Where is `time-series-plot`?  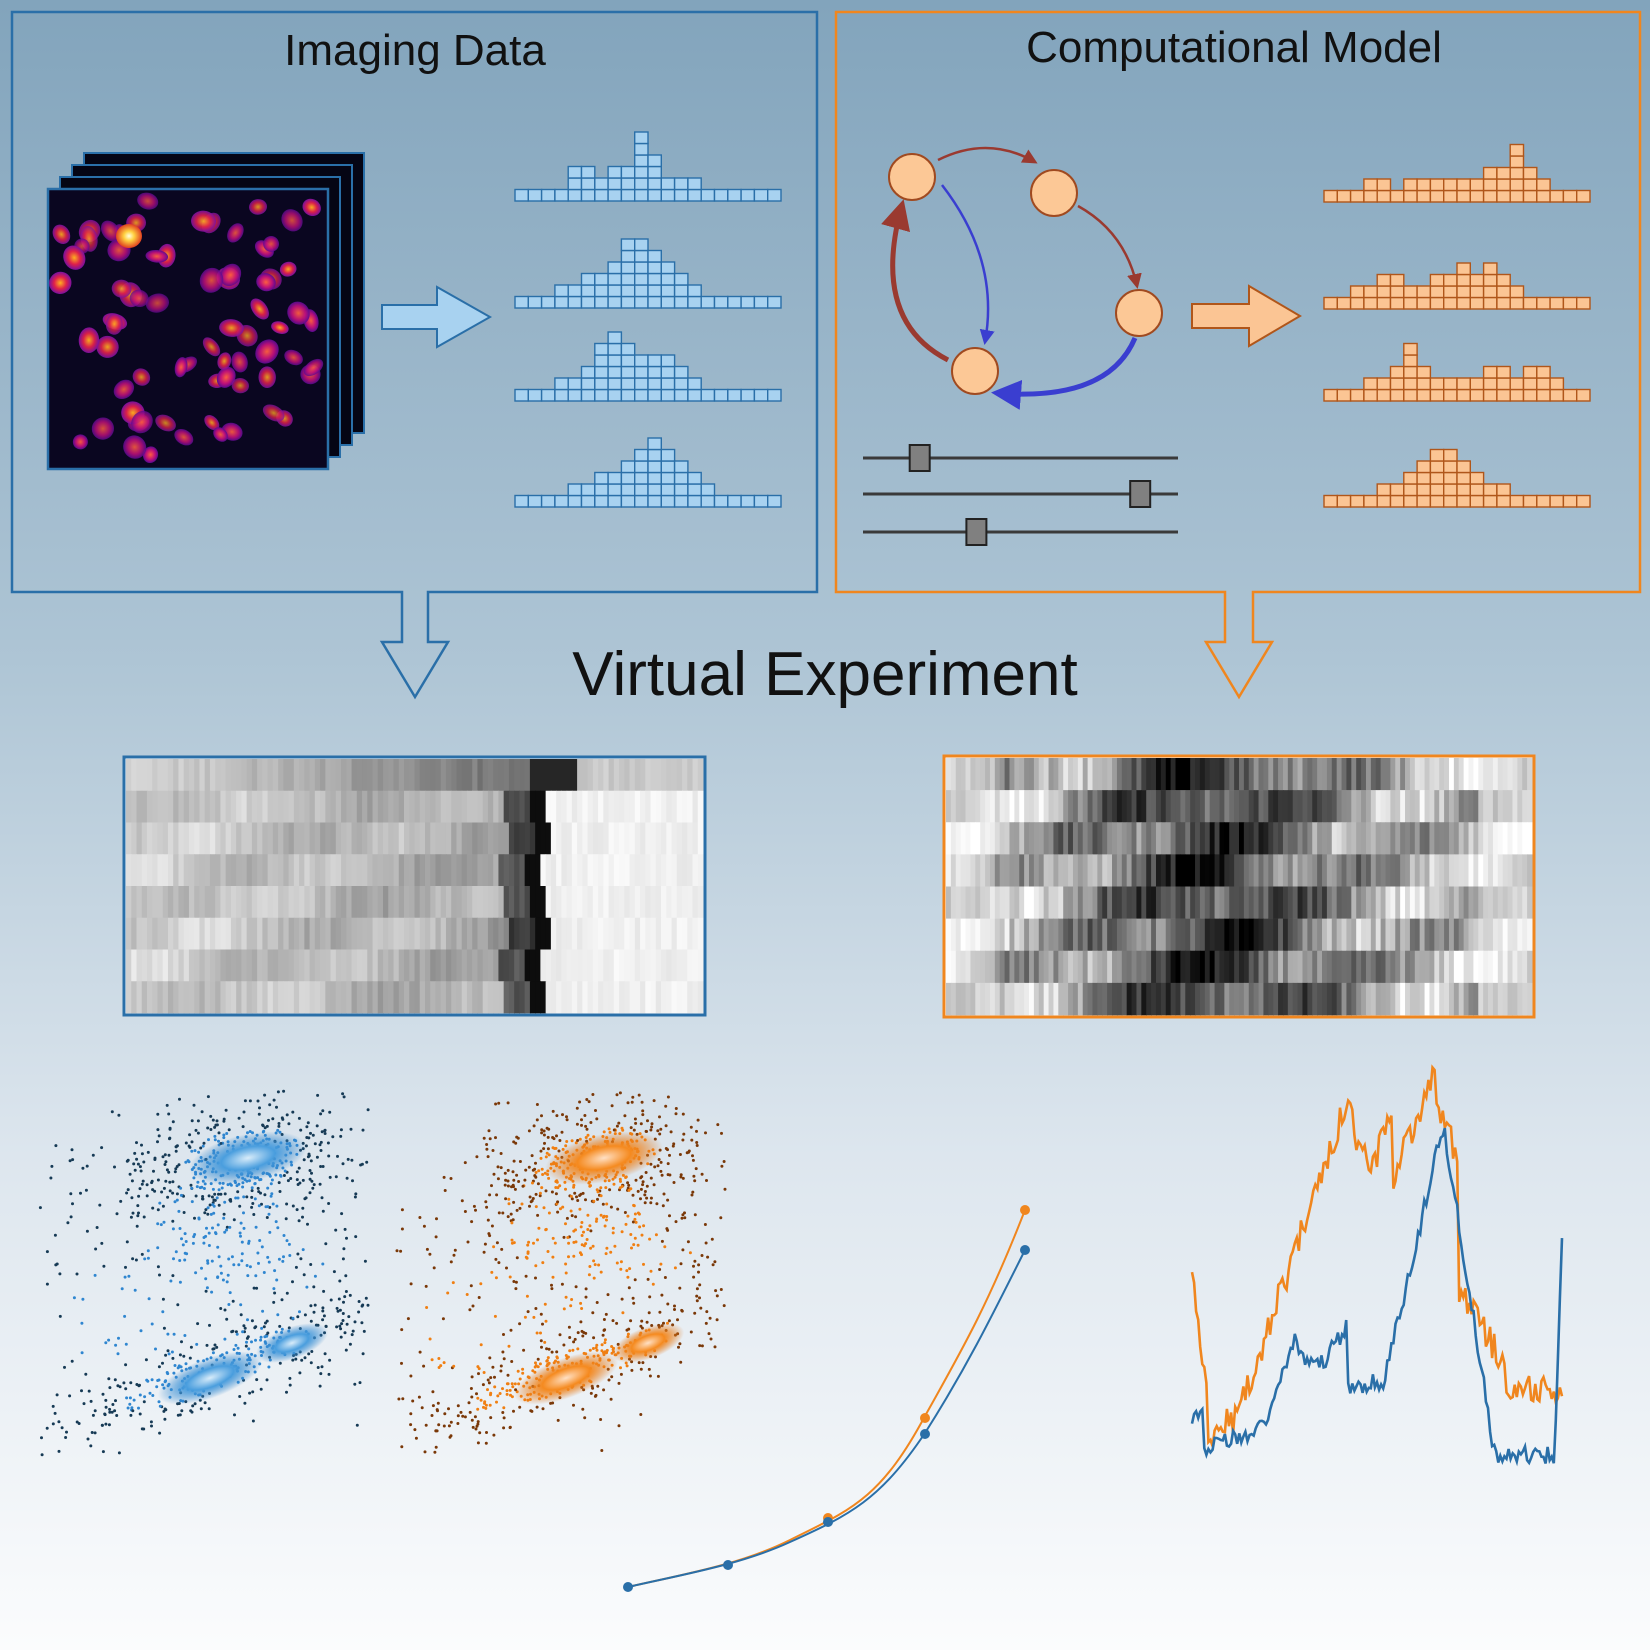
time-series-plot is located at coordinates (1377, 1265).